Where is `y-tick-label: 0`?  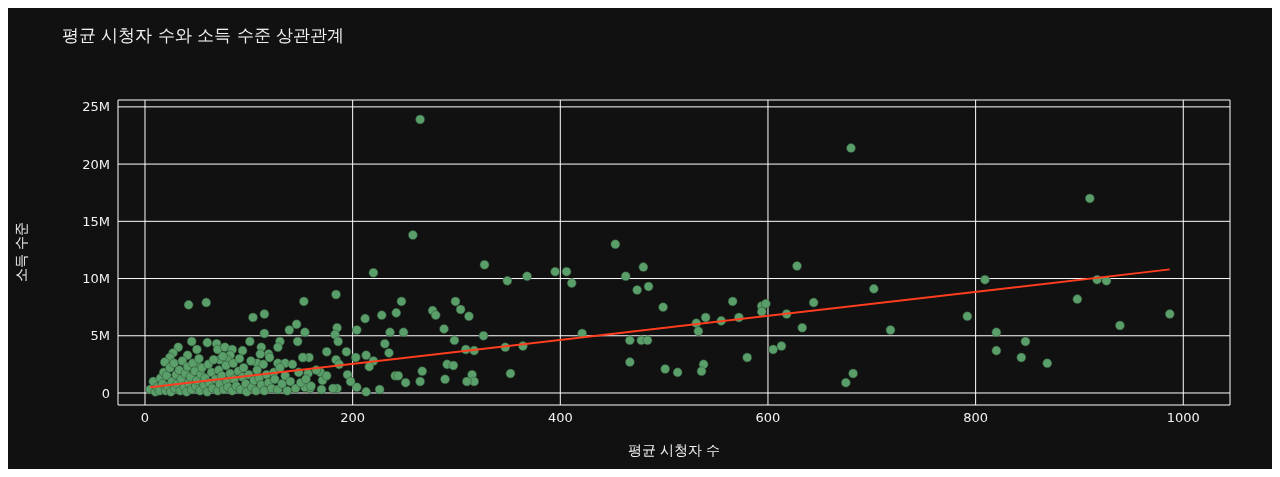 y-tick-label: 0 is located at coordinates (105, 393).